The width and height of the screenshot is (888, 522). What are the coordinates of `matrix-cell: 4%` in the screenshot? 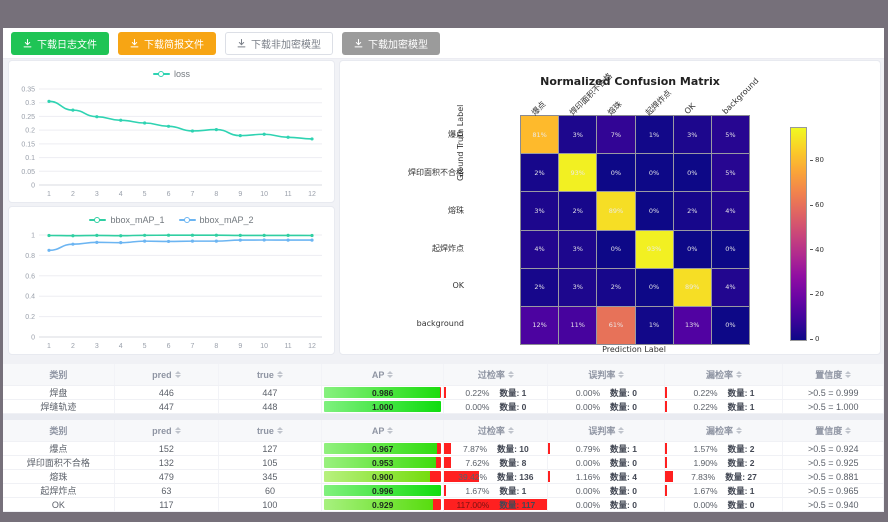 It's located at (540, 249).